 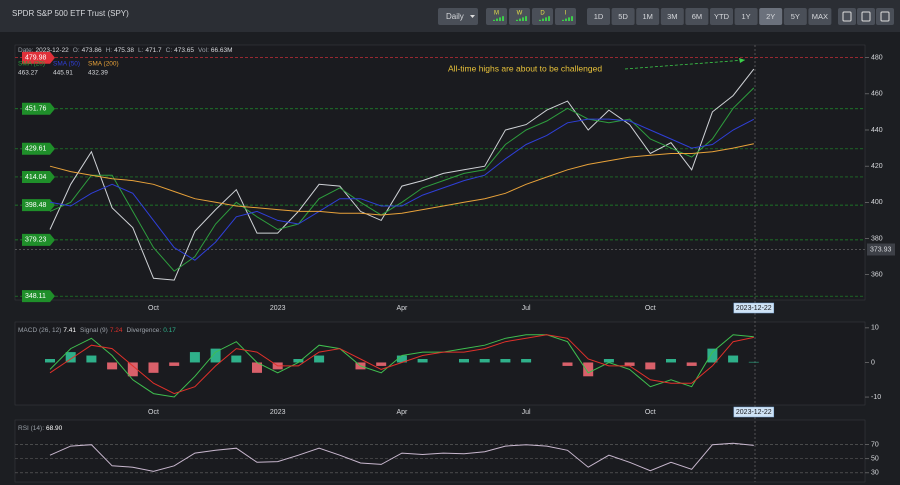 I want to click on range-button-label: YTD, so click(x=722, y=16).